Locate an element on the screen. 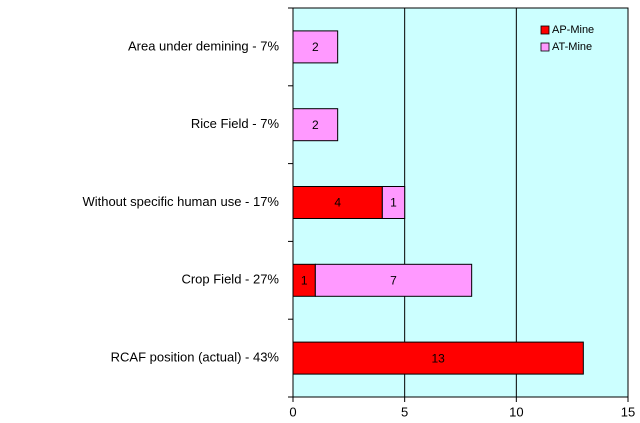 The image size is (640, 423). y-tick-label: Rice Field - 7% is located at coordinates (235, 123).